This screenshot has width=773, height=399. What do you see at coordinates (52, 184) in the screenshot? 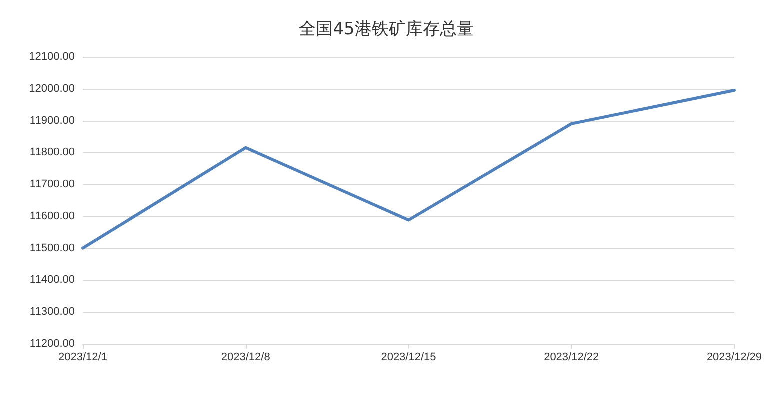
I see `y-tick-label: 11700.00` at bounding box center [52, 184].